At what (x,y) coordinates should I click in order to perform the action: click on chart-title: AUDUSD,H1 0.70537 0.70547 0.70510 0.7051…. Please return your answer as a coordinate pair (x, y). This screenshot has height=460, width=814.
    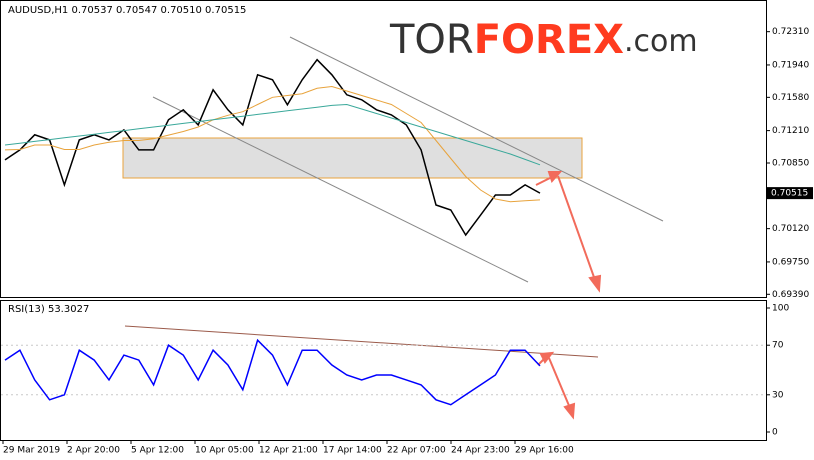
    Looking at the image, I should click on (127, 10).